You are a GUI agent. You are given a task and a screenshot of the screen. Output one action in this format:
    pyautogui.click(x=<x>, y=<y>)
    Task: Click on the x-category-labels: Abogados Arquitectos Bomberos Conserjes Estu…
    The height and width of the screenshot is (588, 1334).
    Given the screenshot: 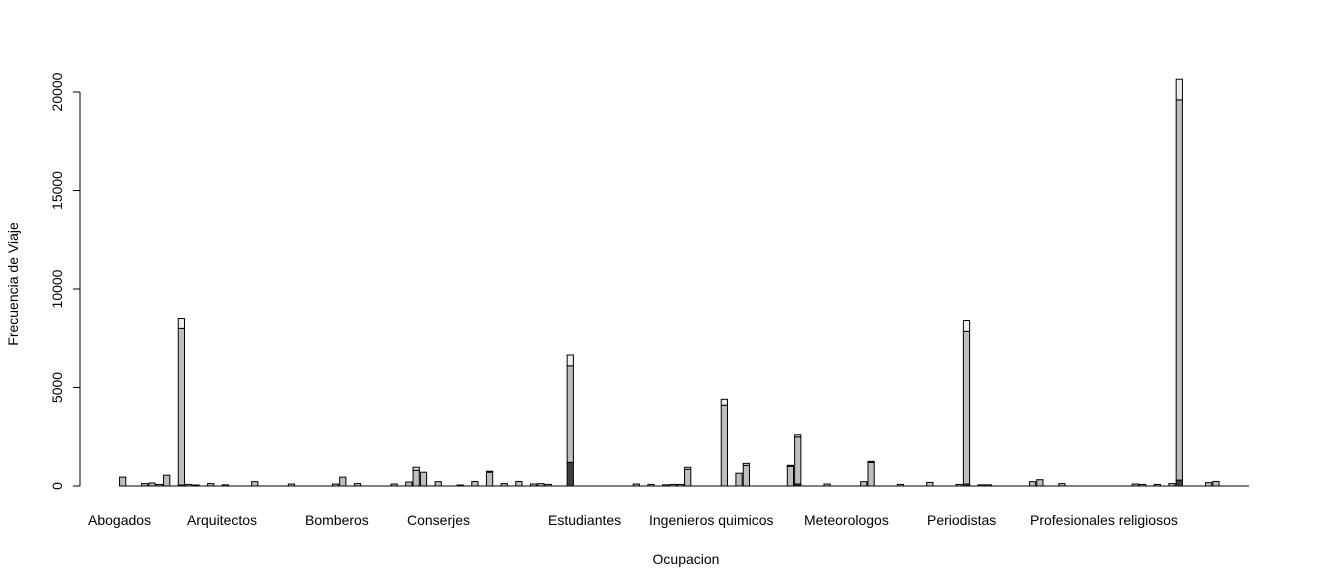 What is the action you would take?
    pyautogui.click(x=633, y=520)
    